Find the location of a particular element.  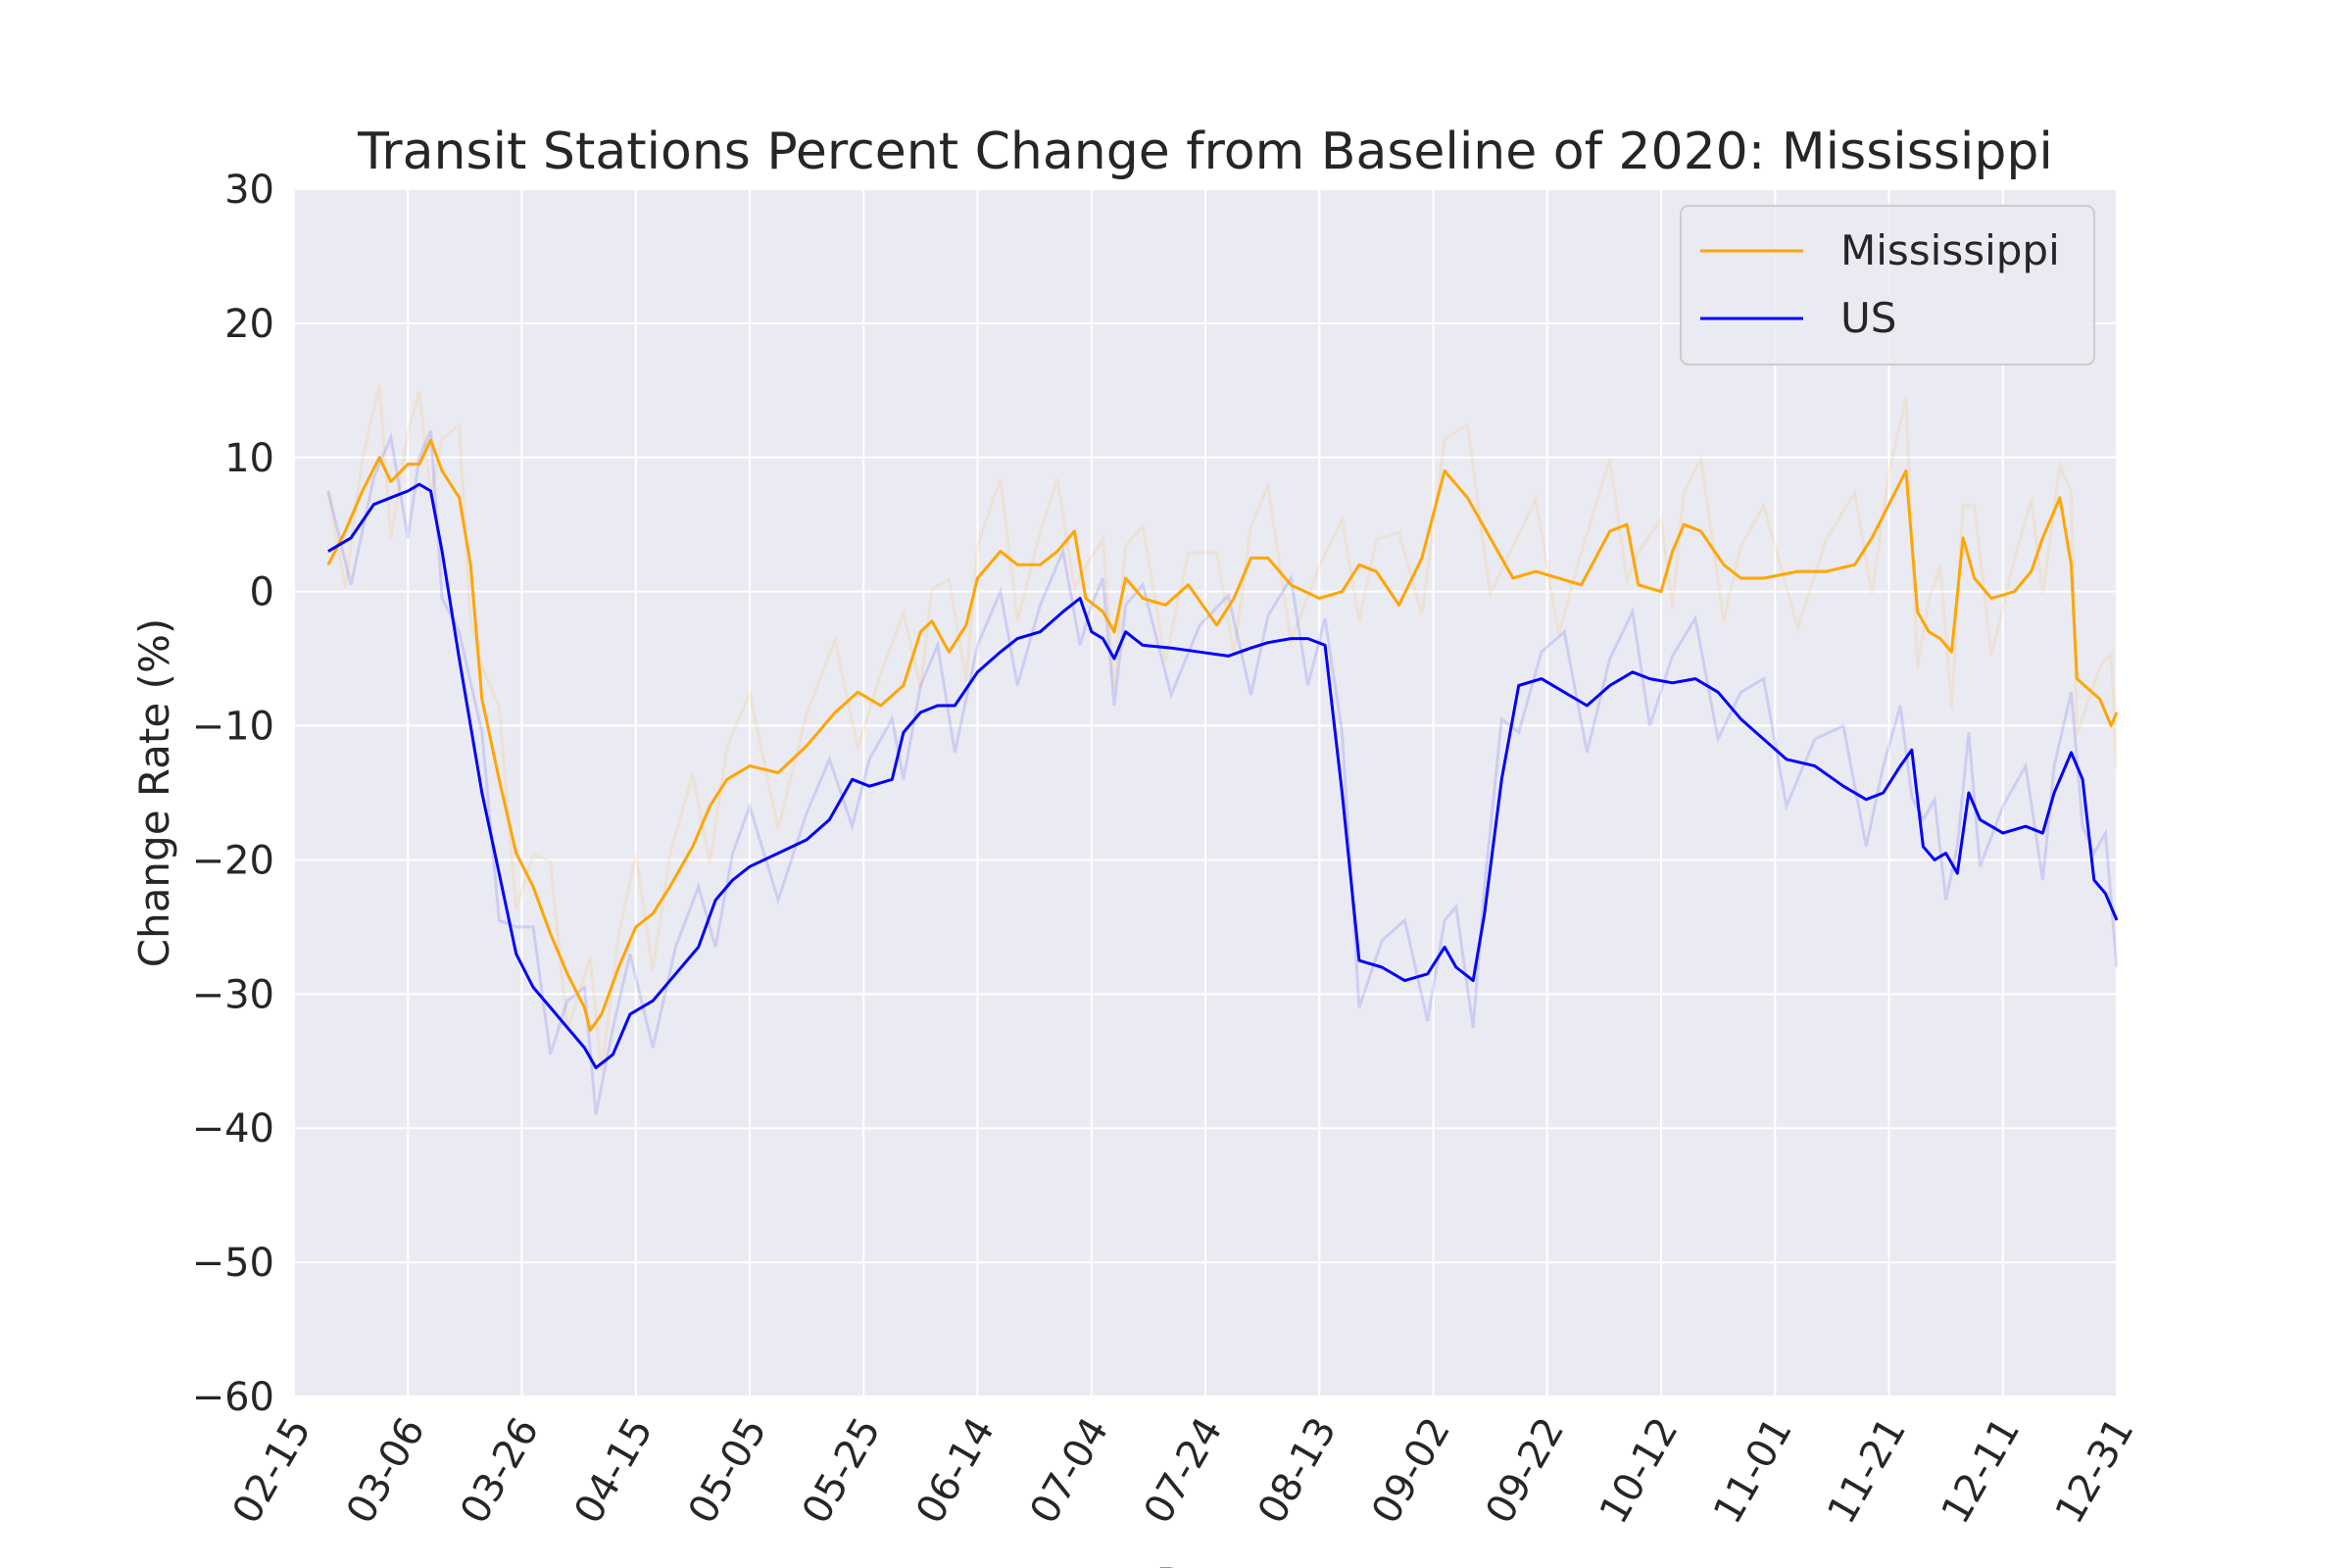

y-tick-label: −50 is located at coordinates (233, 1263).